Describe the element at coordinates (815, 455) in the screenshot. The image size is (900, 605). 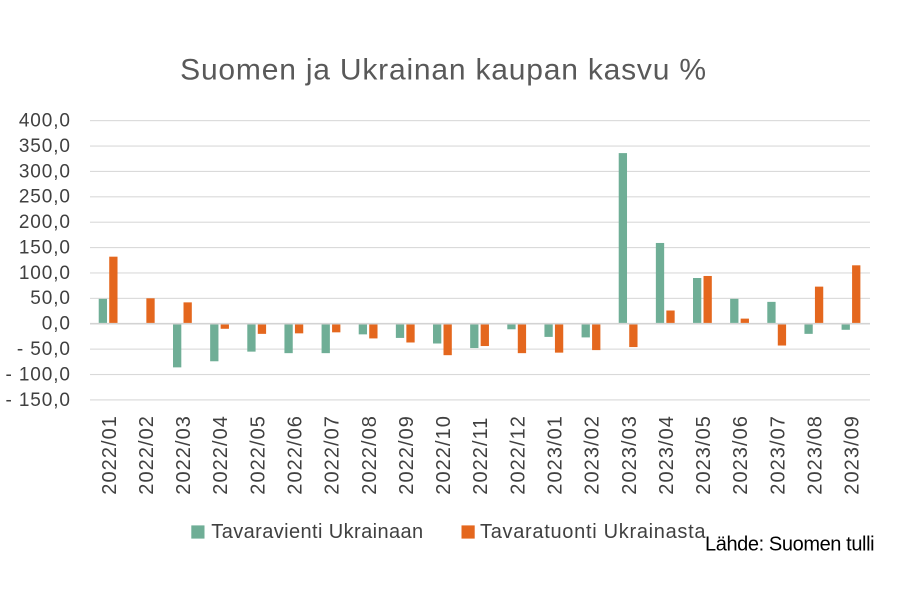
I see `svg-text: 2023/08` at that location.